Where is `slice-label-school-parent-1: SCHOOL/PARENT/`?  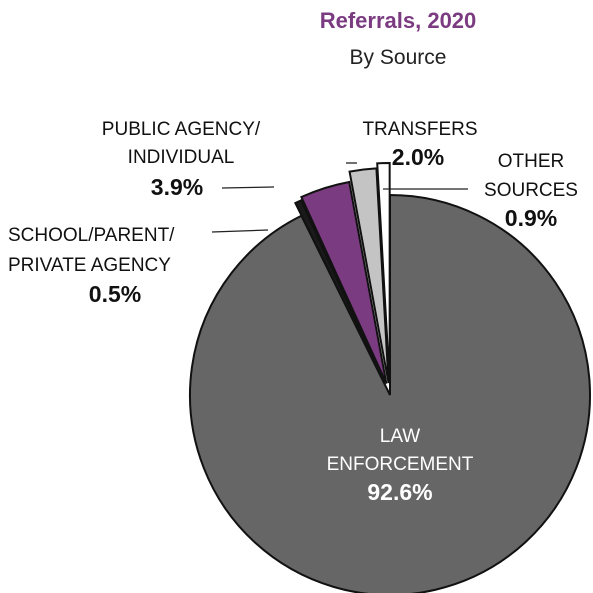 slice-label-school-parent-1: SCHOOL/PARENT/ is located at coordinates (91, 235).